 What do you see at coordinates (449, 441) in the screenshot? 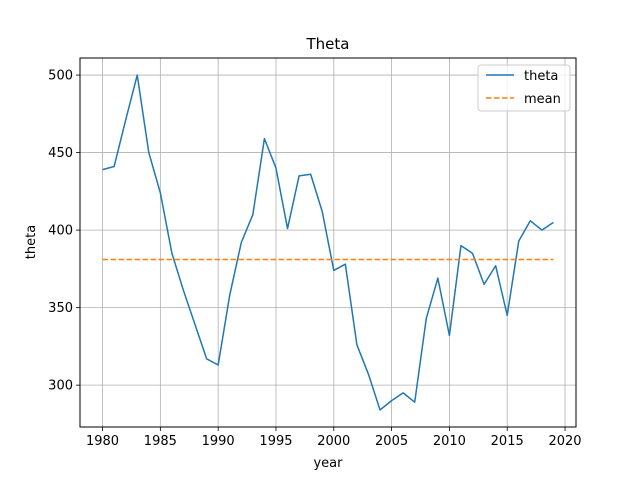
I see `x-tick-label: 2010` at bounding box center [449, 441].